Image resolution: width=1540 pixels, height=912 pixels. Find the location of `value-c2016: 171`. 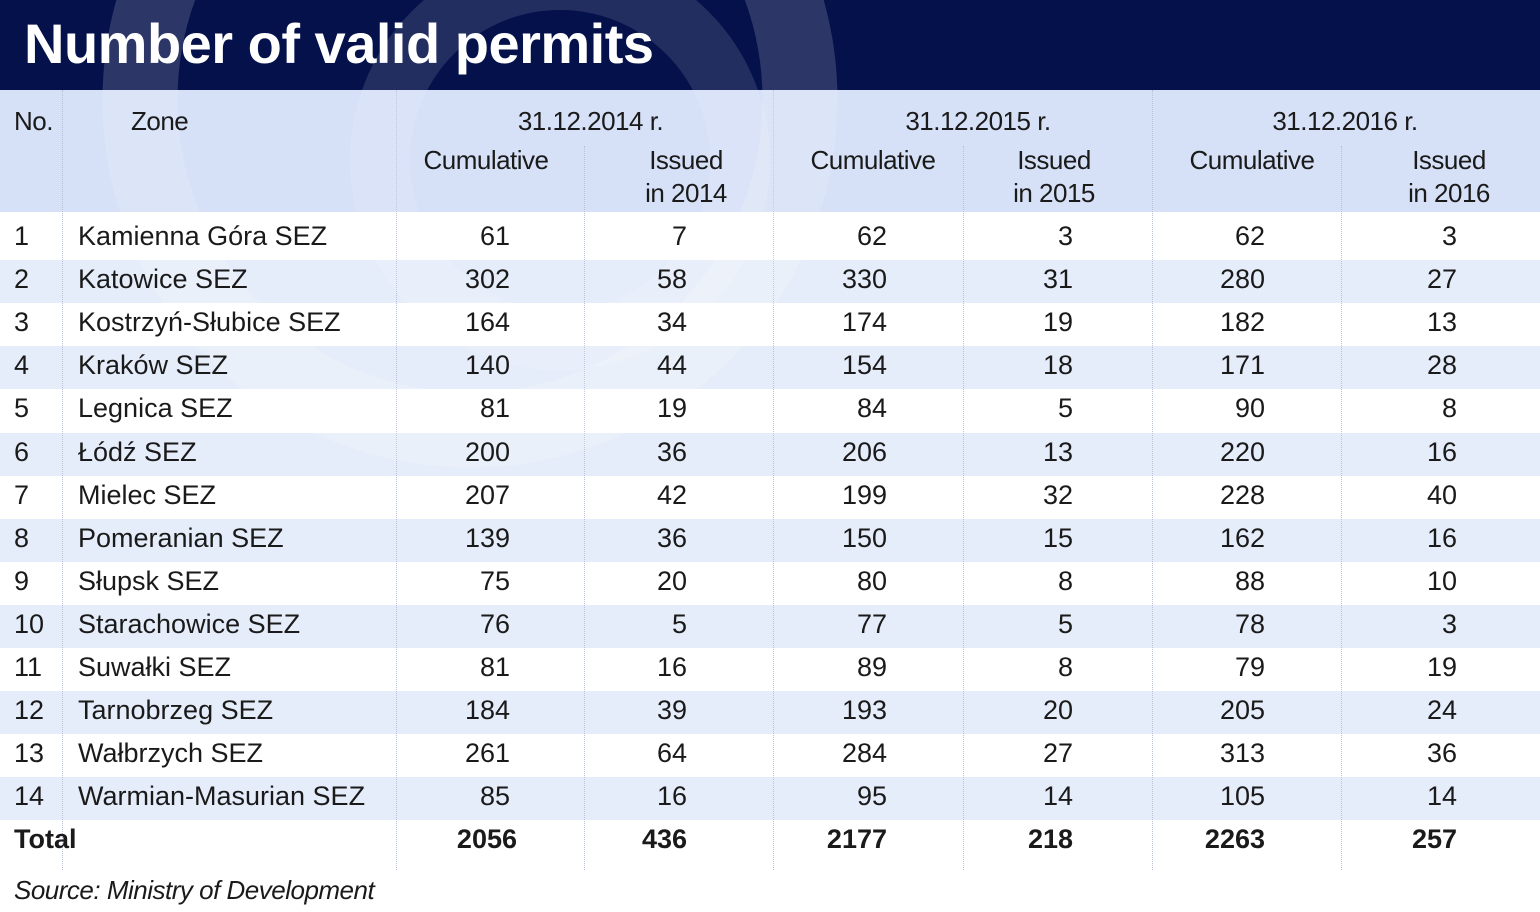

value-c2016: 171 is located at coordinates (1242, 365).